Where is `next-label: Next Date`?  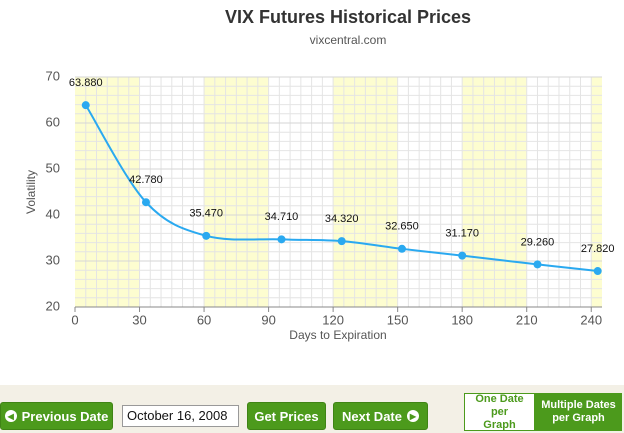
next-label: Next Date is located at coordinates (372, 416).